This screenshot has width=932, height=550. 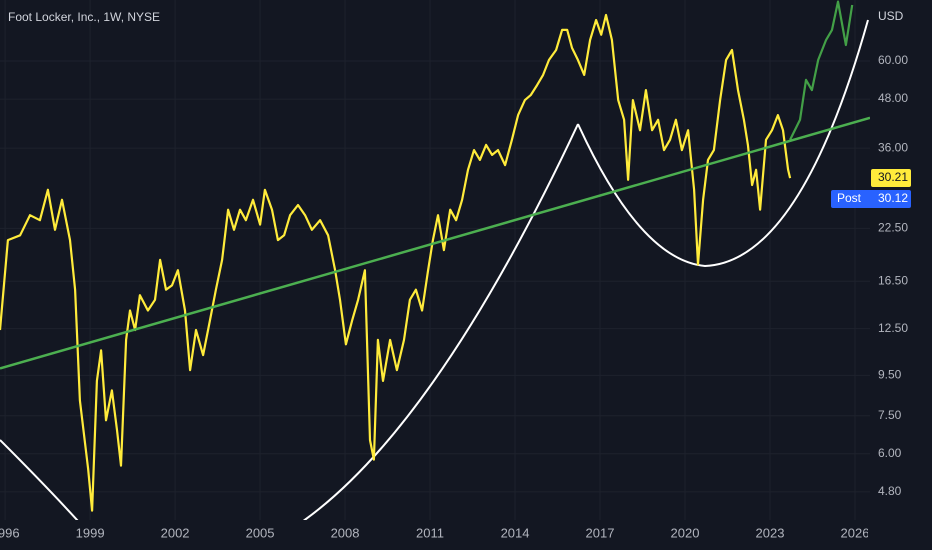 I want to click on last-price-tag, so click(x=891, y=178).